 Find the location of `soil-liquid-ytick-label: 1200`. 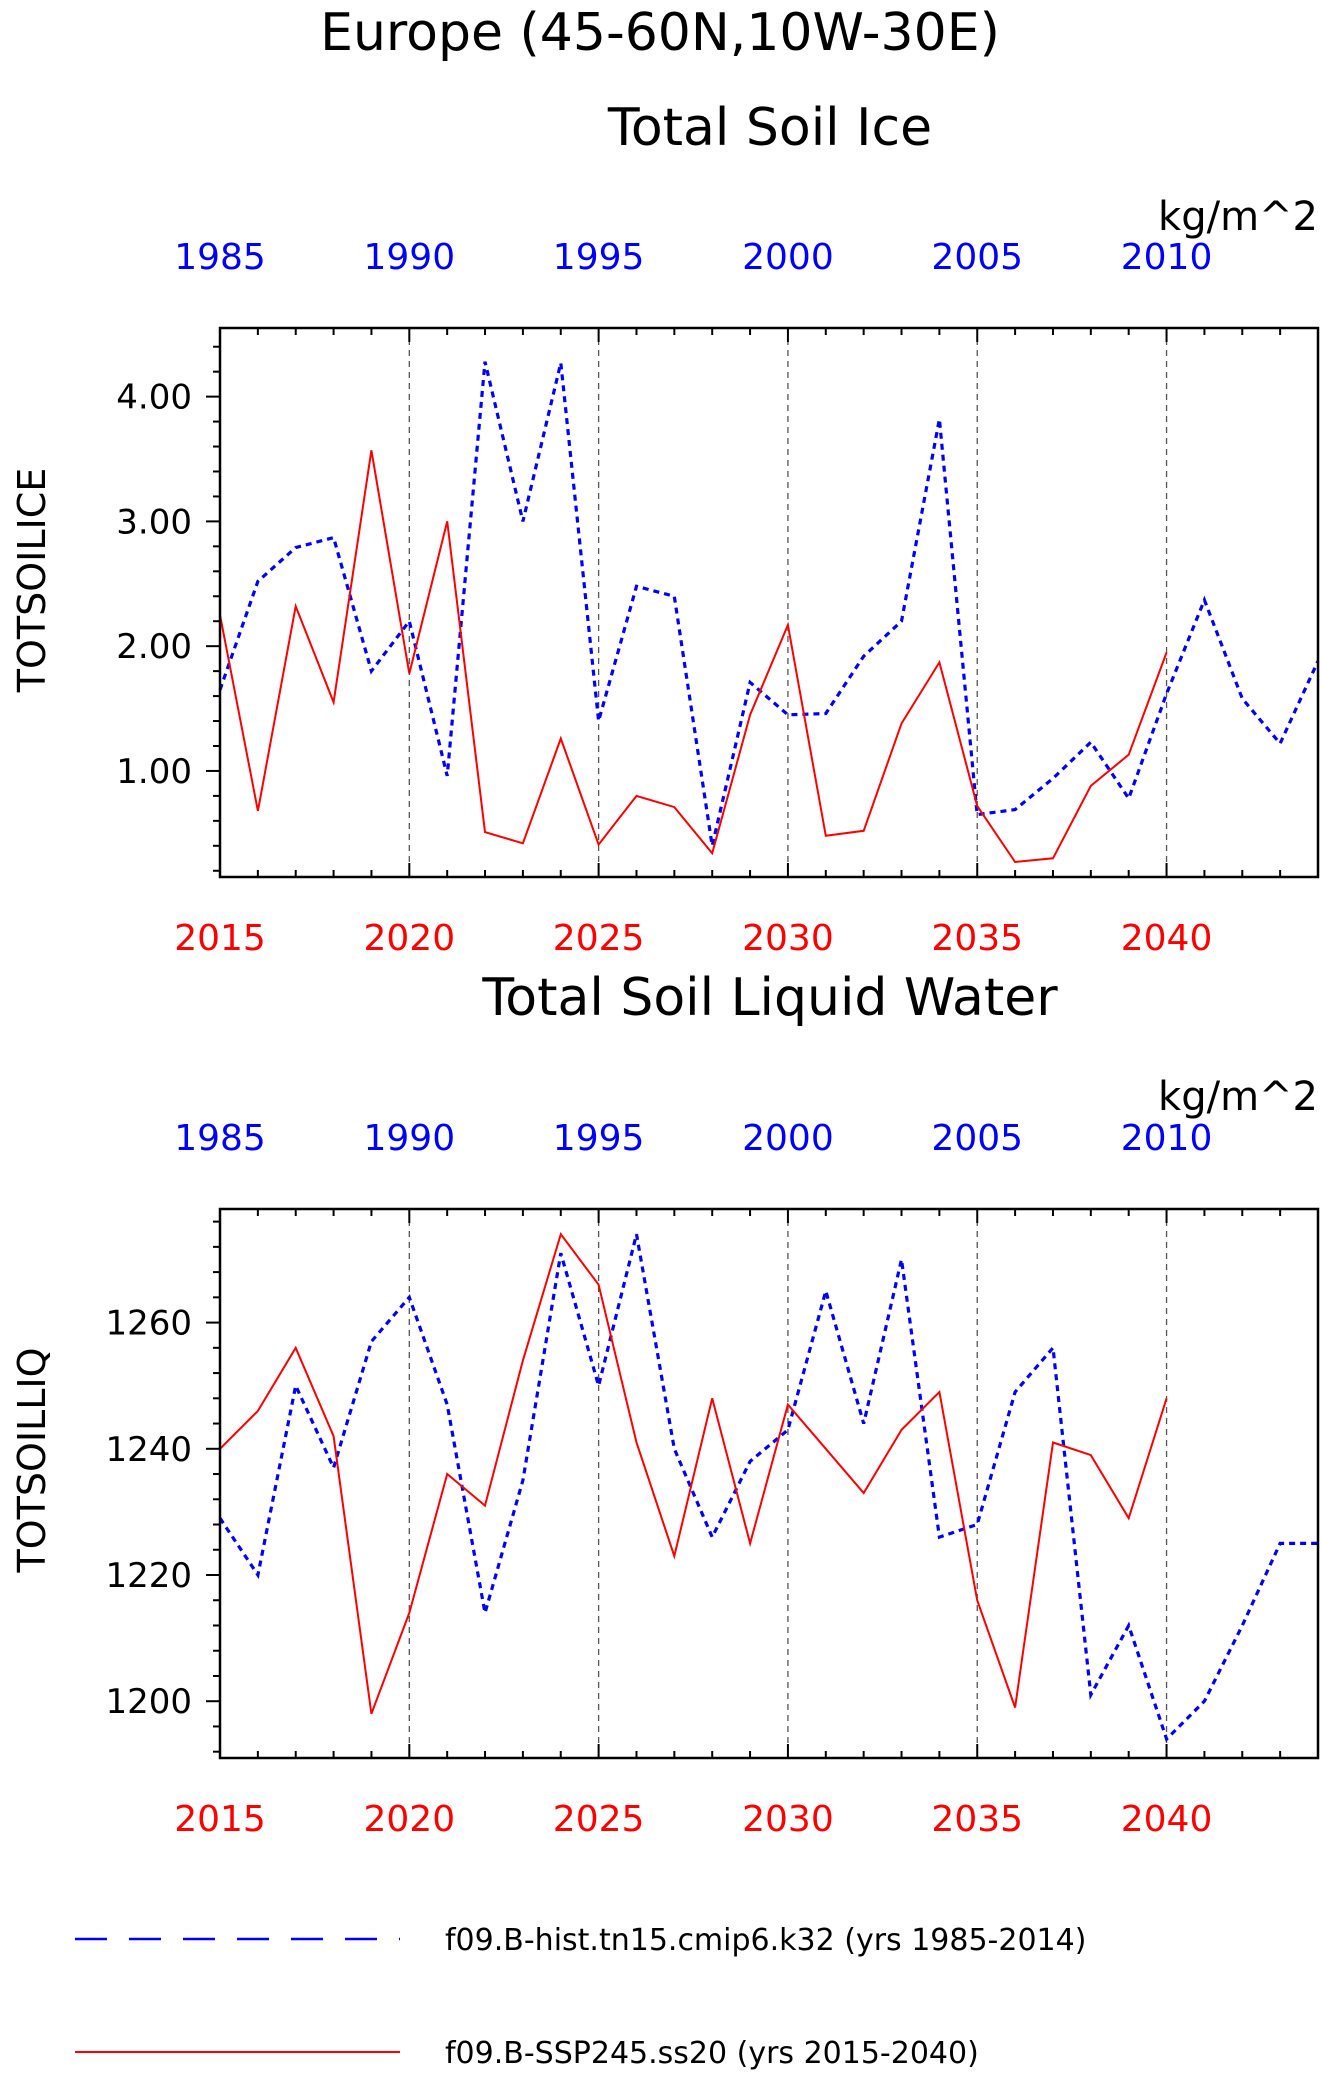

soil-liquid-ytick-label: 1200 is located at coordinates (148, 1702).